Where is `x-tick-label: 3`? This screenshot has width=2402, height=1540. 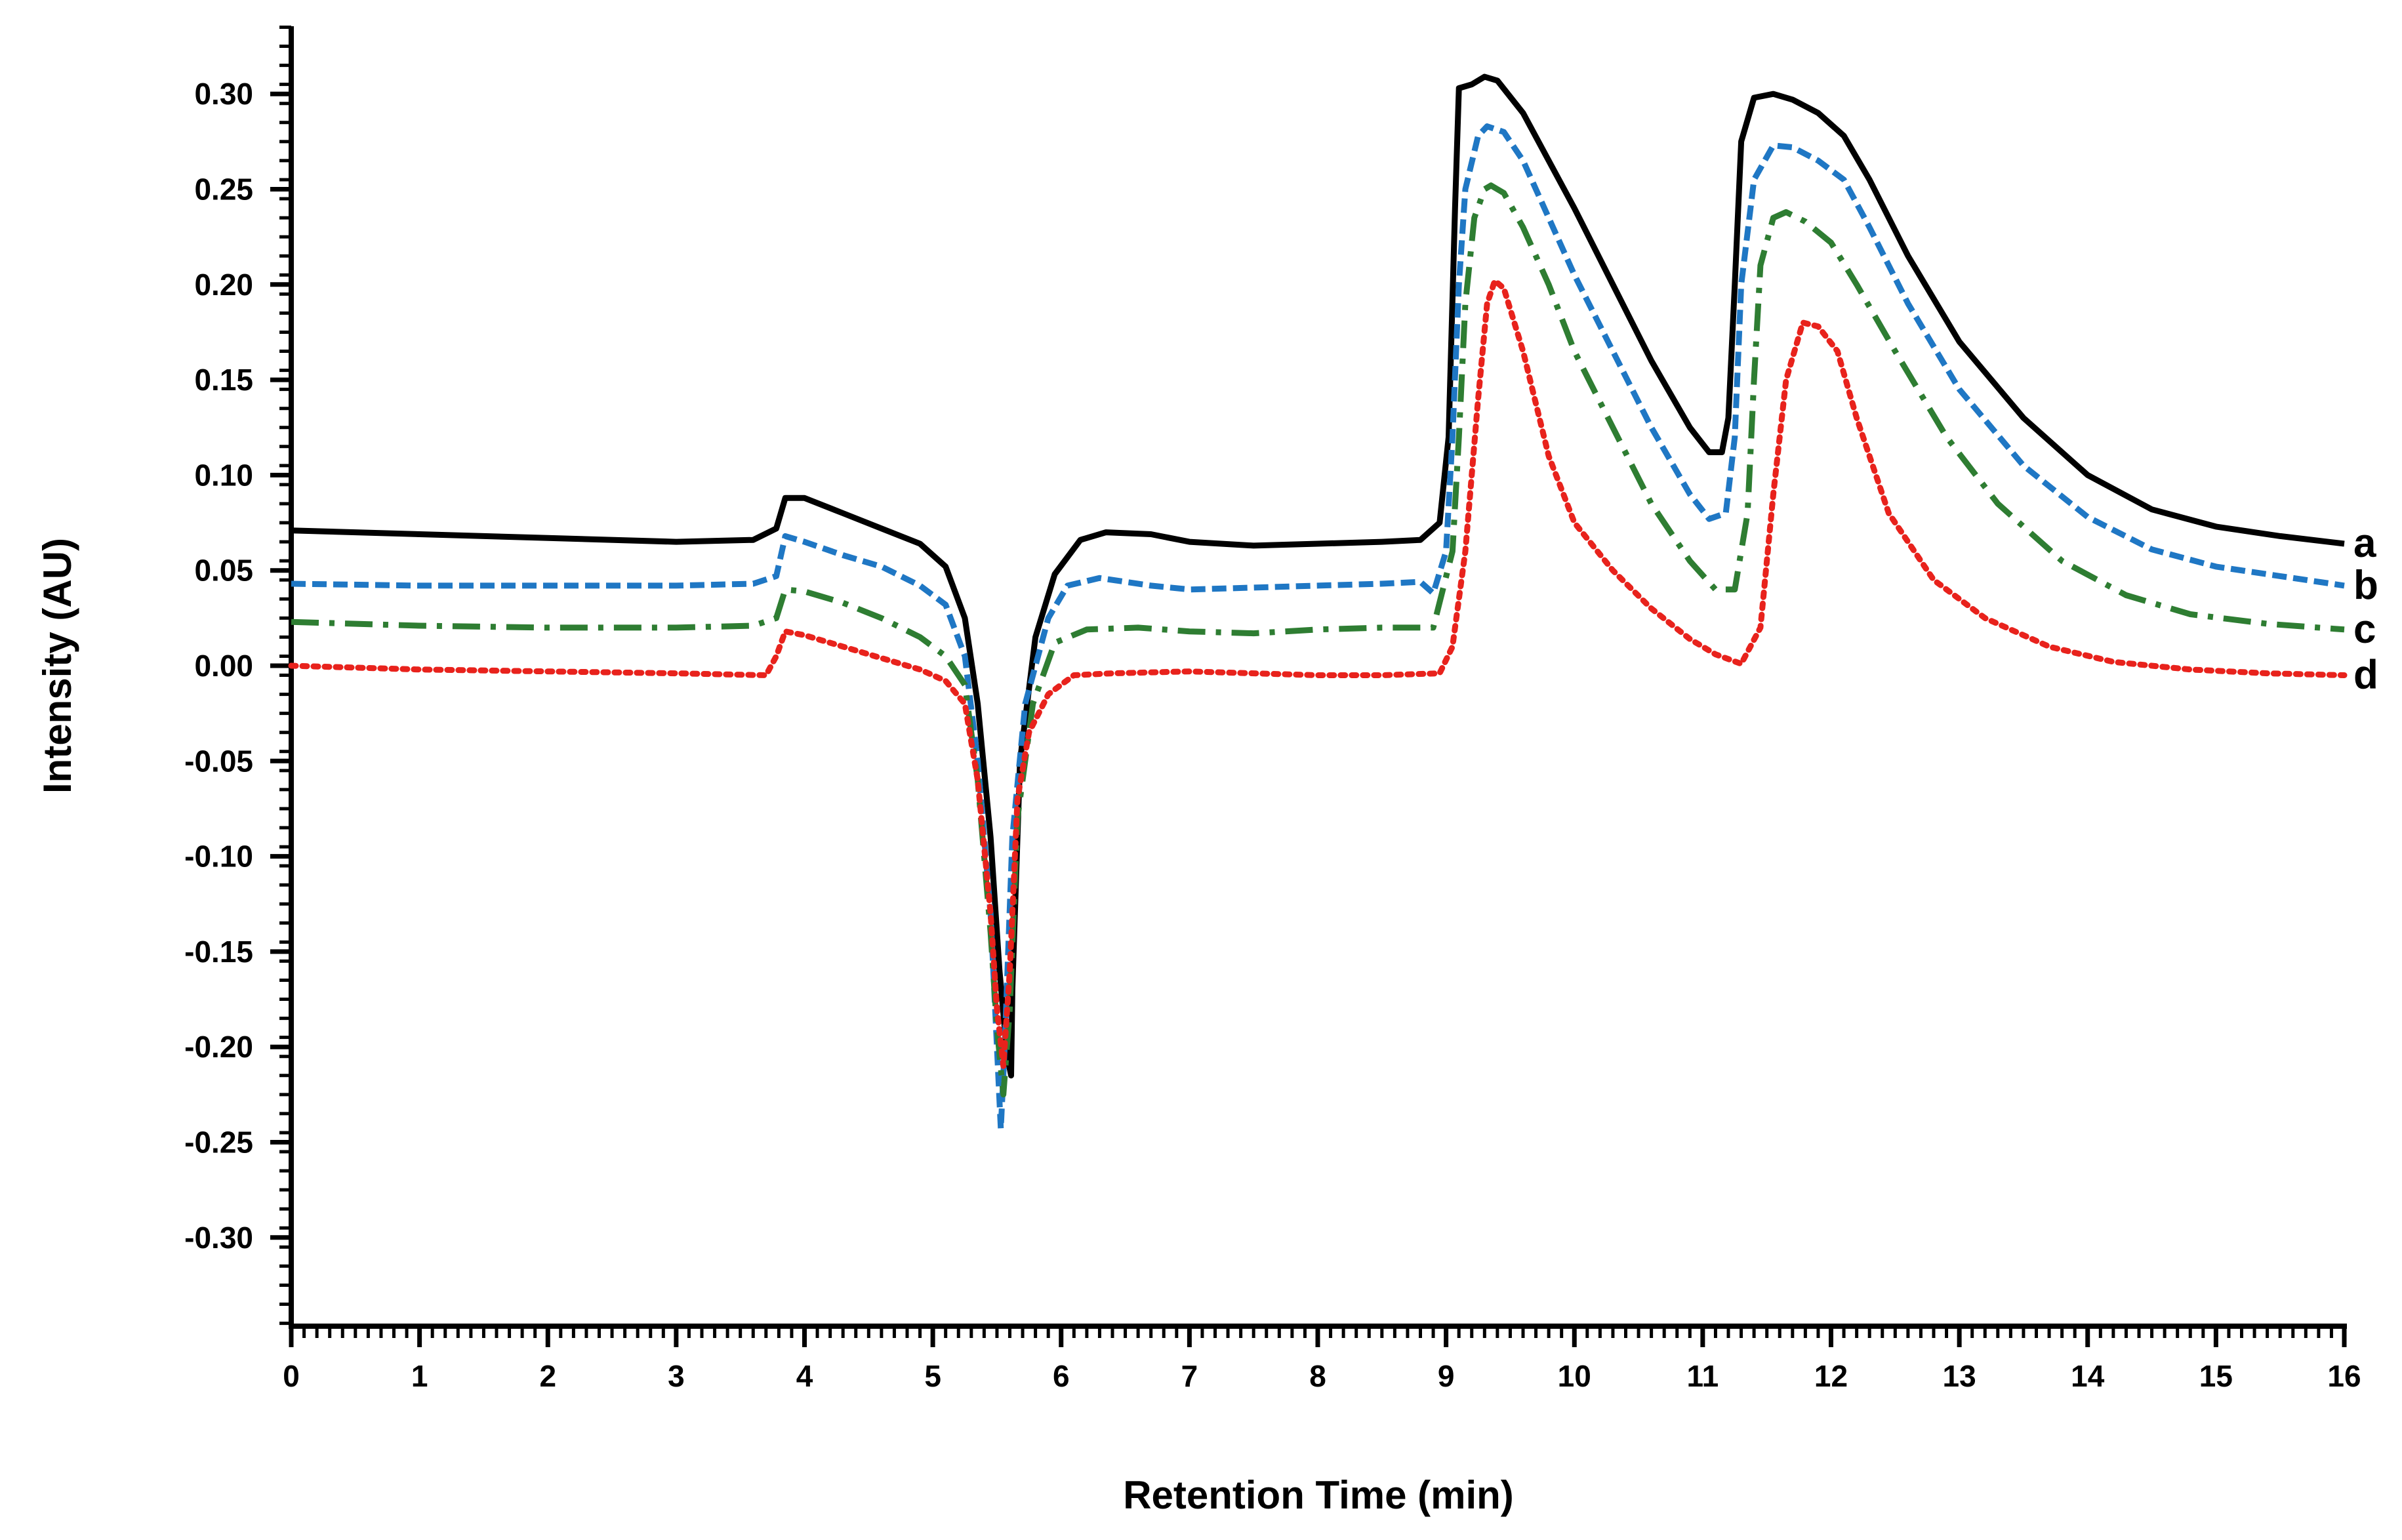 x-tick-label: 3 is located at coordinates (676, 1376).